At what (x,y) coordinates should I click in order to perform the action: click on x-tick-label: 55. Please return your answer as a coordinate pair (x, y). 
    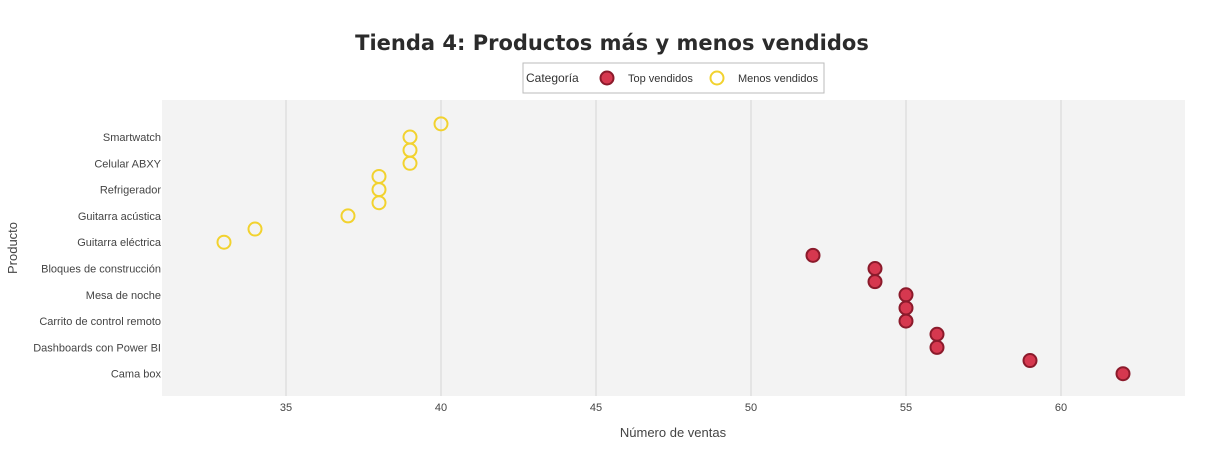
    Looking at the image, I should click on (906, 408).